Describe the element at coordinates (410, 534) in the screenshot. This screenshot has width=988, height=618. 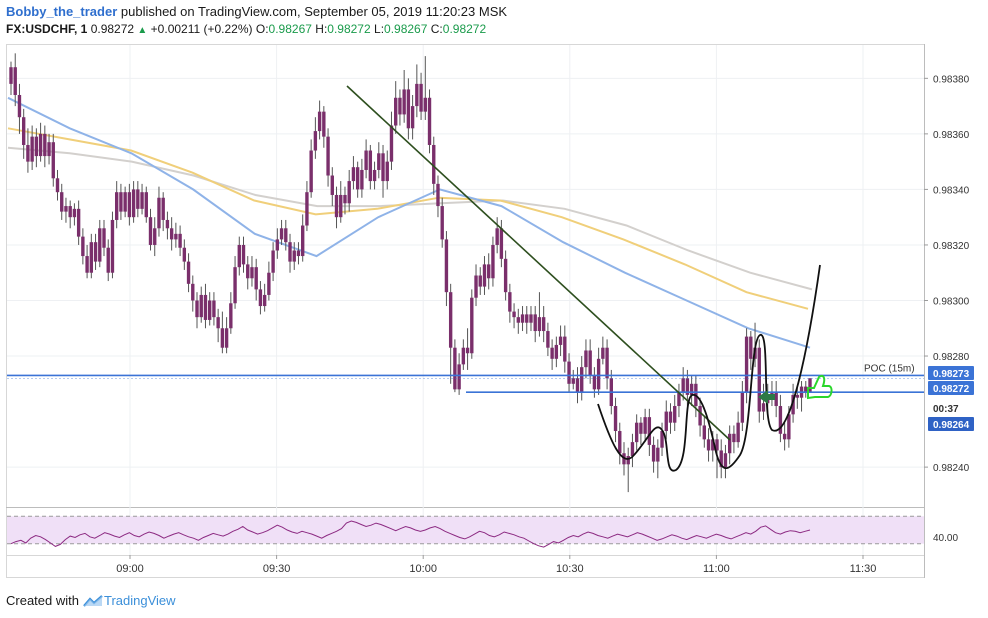
I see `rsi-line` at that location.